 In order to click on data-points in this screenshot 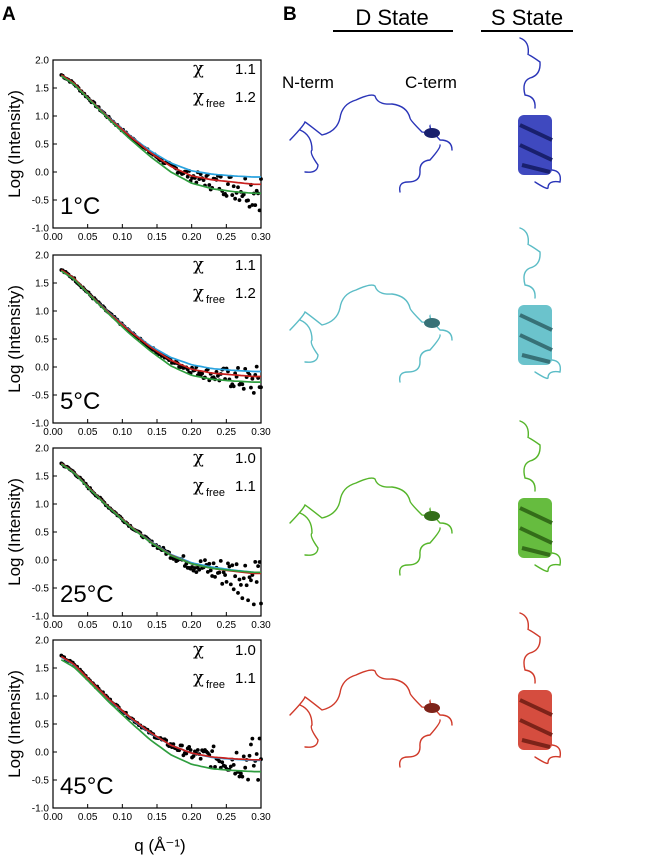, I will do `click(161, 331)`.